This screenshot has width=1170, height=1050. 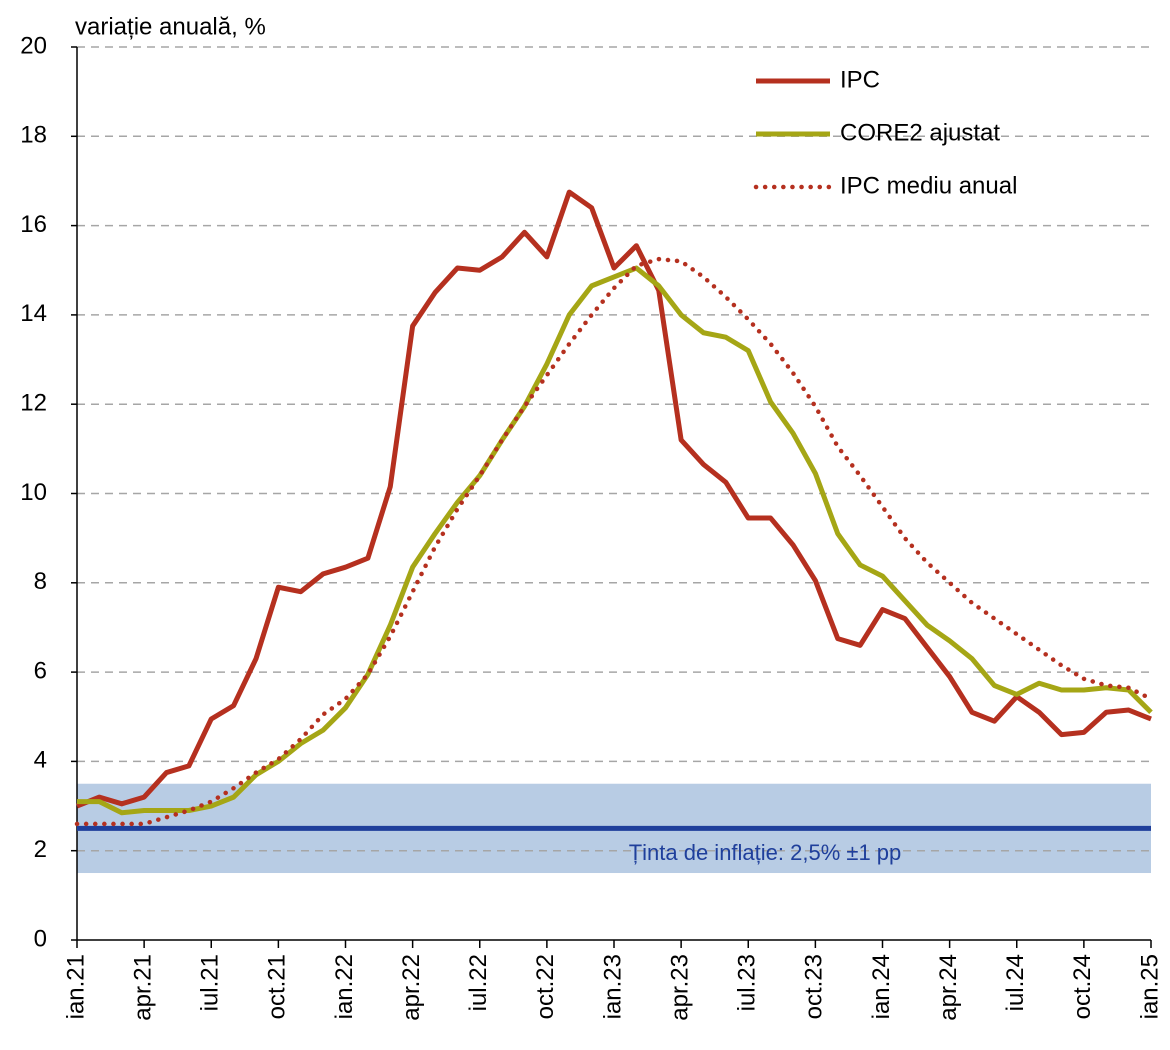 I want to click on x-tick-label: oct.23, so click(x=814, y=986).